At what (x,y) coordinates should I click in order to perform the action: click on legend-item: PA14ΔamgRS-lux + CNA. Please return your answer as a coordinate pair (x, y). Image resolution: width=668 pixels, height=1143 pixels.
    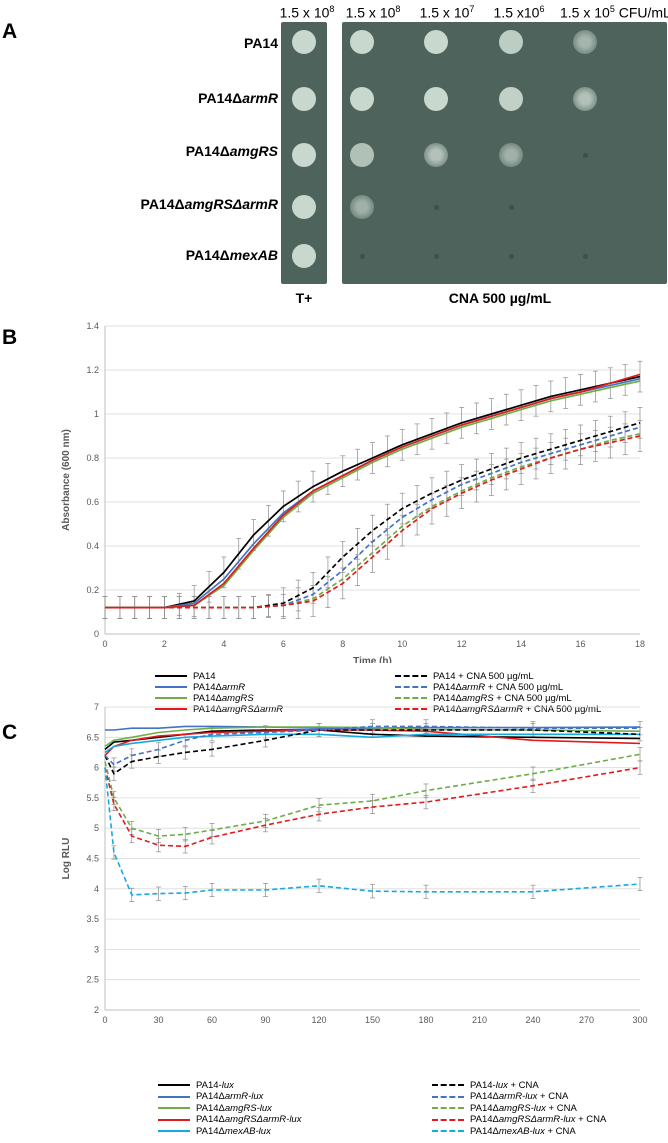
    Looking at the image, I should click on (504, 1108).